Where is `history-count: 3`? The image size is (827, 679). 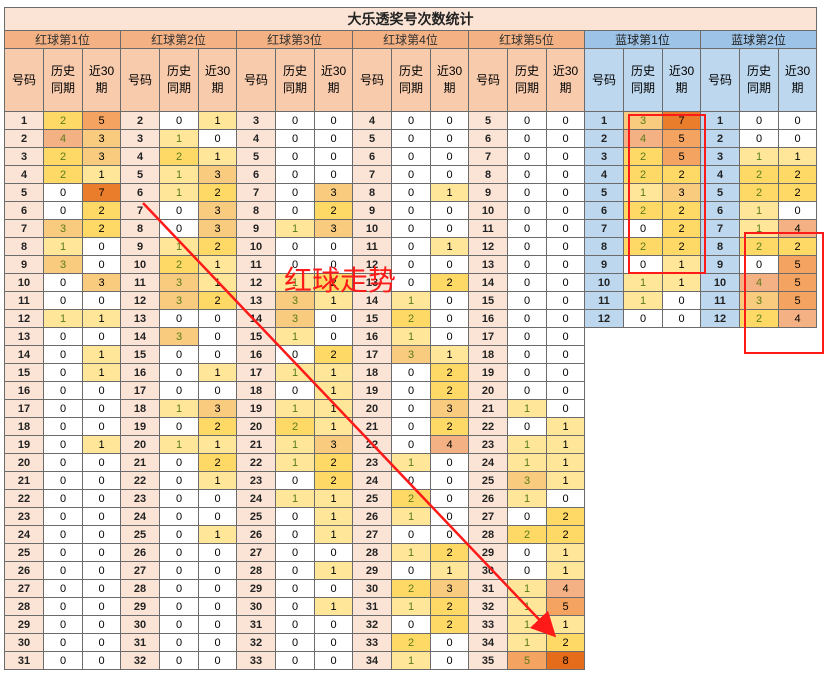 history-count: 3 is located at coordinates (63, 228).